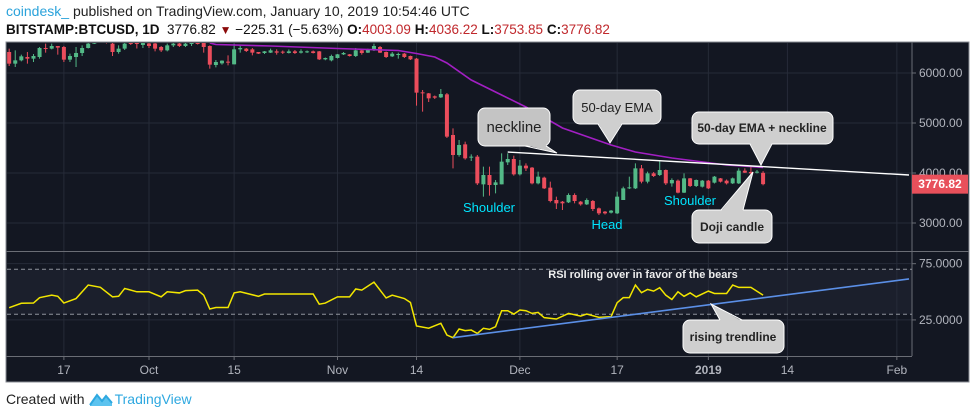 The width and height of the screenshot is (975, 418). I want to click on tradingview-logo-icon, so click(100, 399).